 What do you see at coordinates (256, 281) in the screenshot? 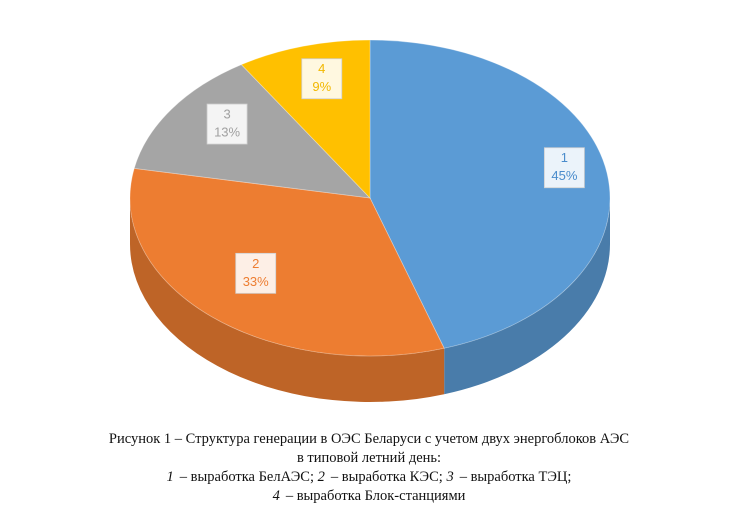
I see `data-label: 33%` at bounding box center [256, 281].